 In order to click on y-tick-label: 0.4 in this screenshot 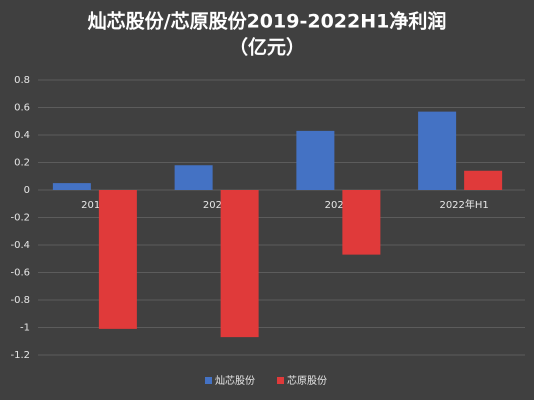, I will do `click(22, 135)`.